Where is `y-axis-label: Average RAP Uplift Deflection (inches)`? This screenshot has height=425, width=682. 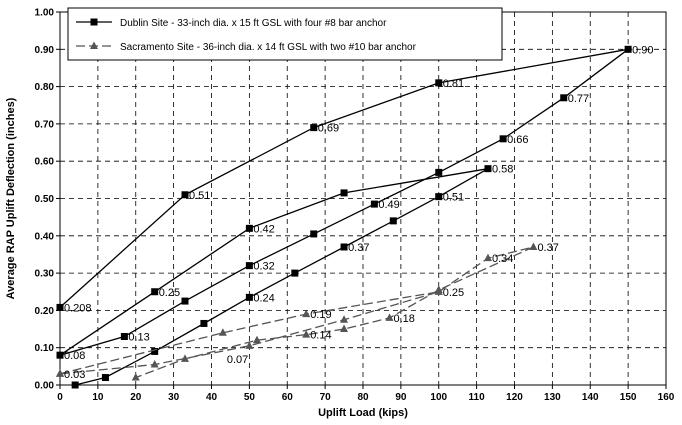 y-axis-label: Average RAP Uplift Deflection (inches) is located at coordinates (11, 198).